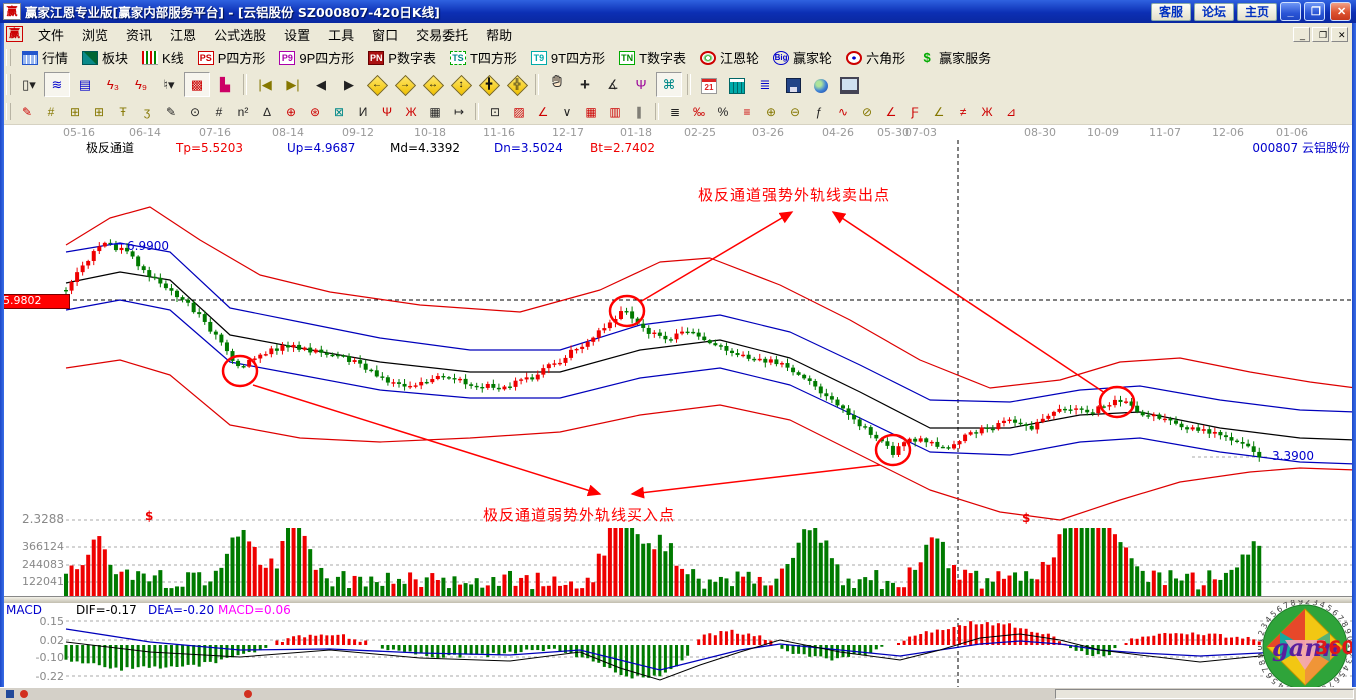 This screenshot has height=700, width=1356. Describe the element at coordinates (613, 84) in the screenshot. I see `angle-tool-button: ∡` at that location.